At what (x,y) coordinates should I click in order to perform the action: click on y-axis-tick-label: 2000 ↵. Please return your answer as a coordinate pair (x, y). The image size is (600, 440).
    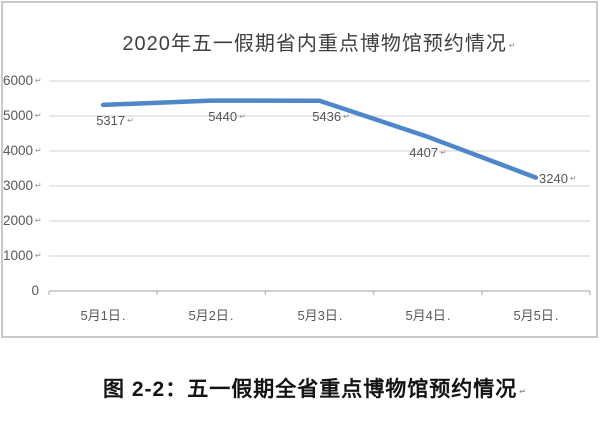
    Looking at the image, I should click on (22, 221).